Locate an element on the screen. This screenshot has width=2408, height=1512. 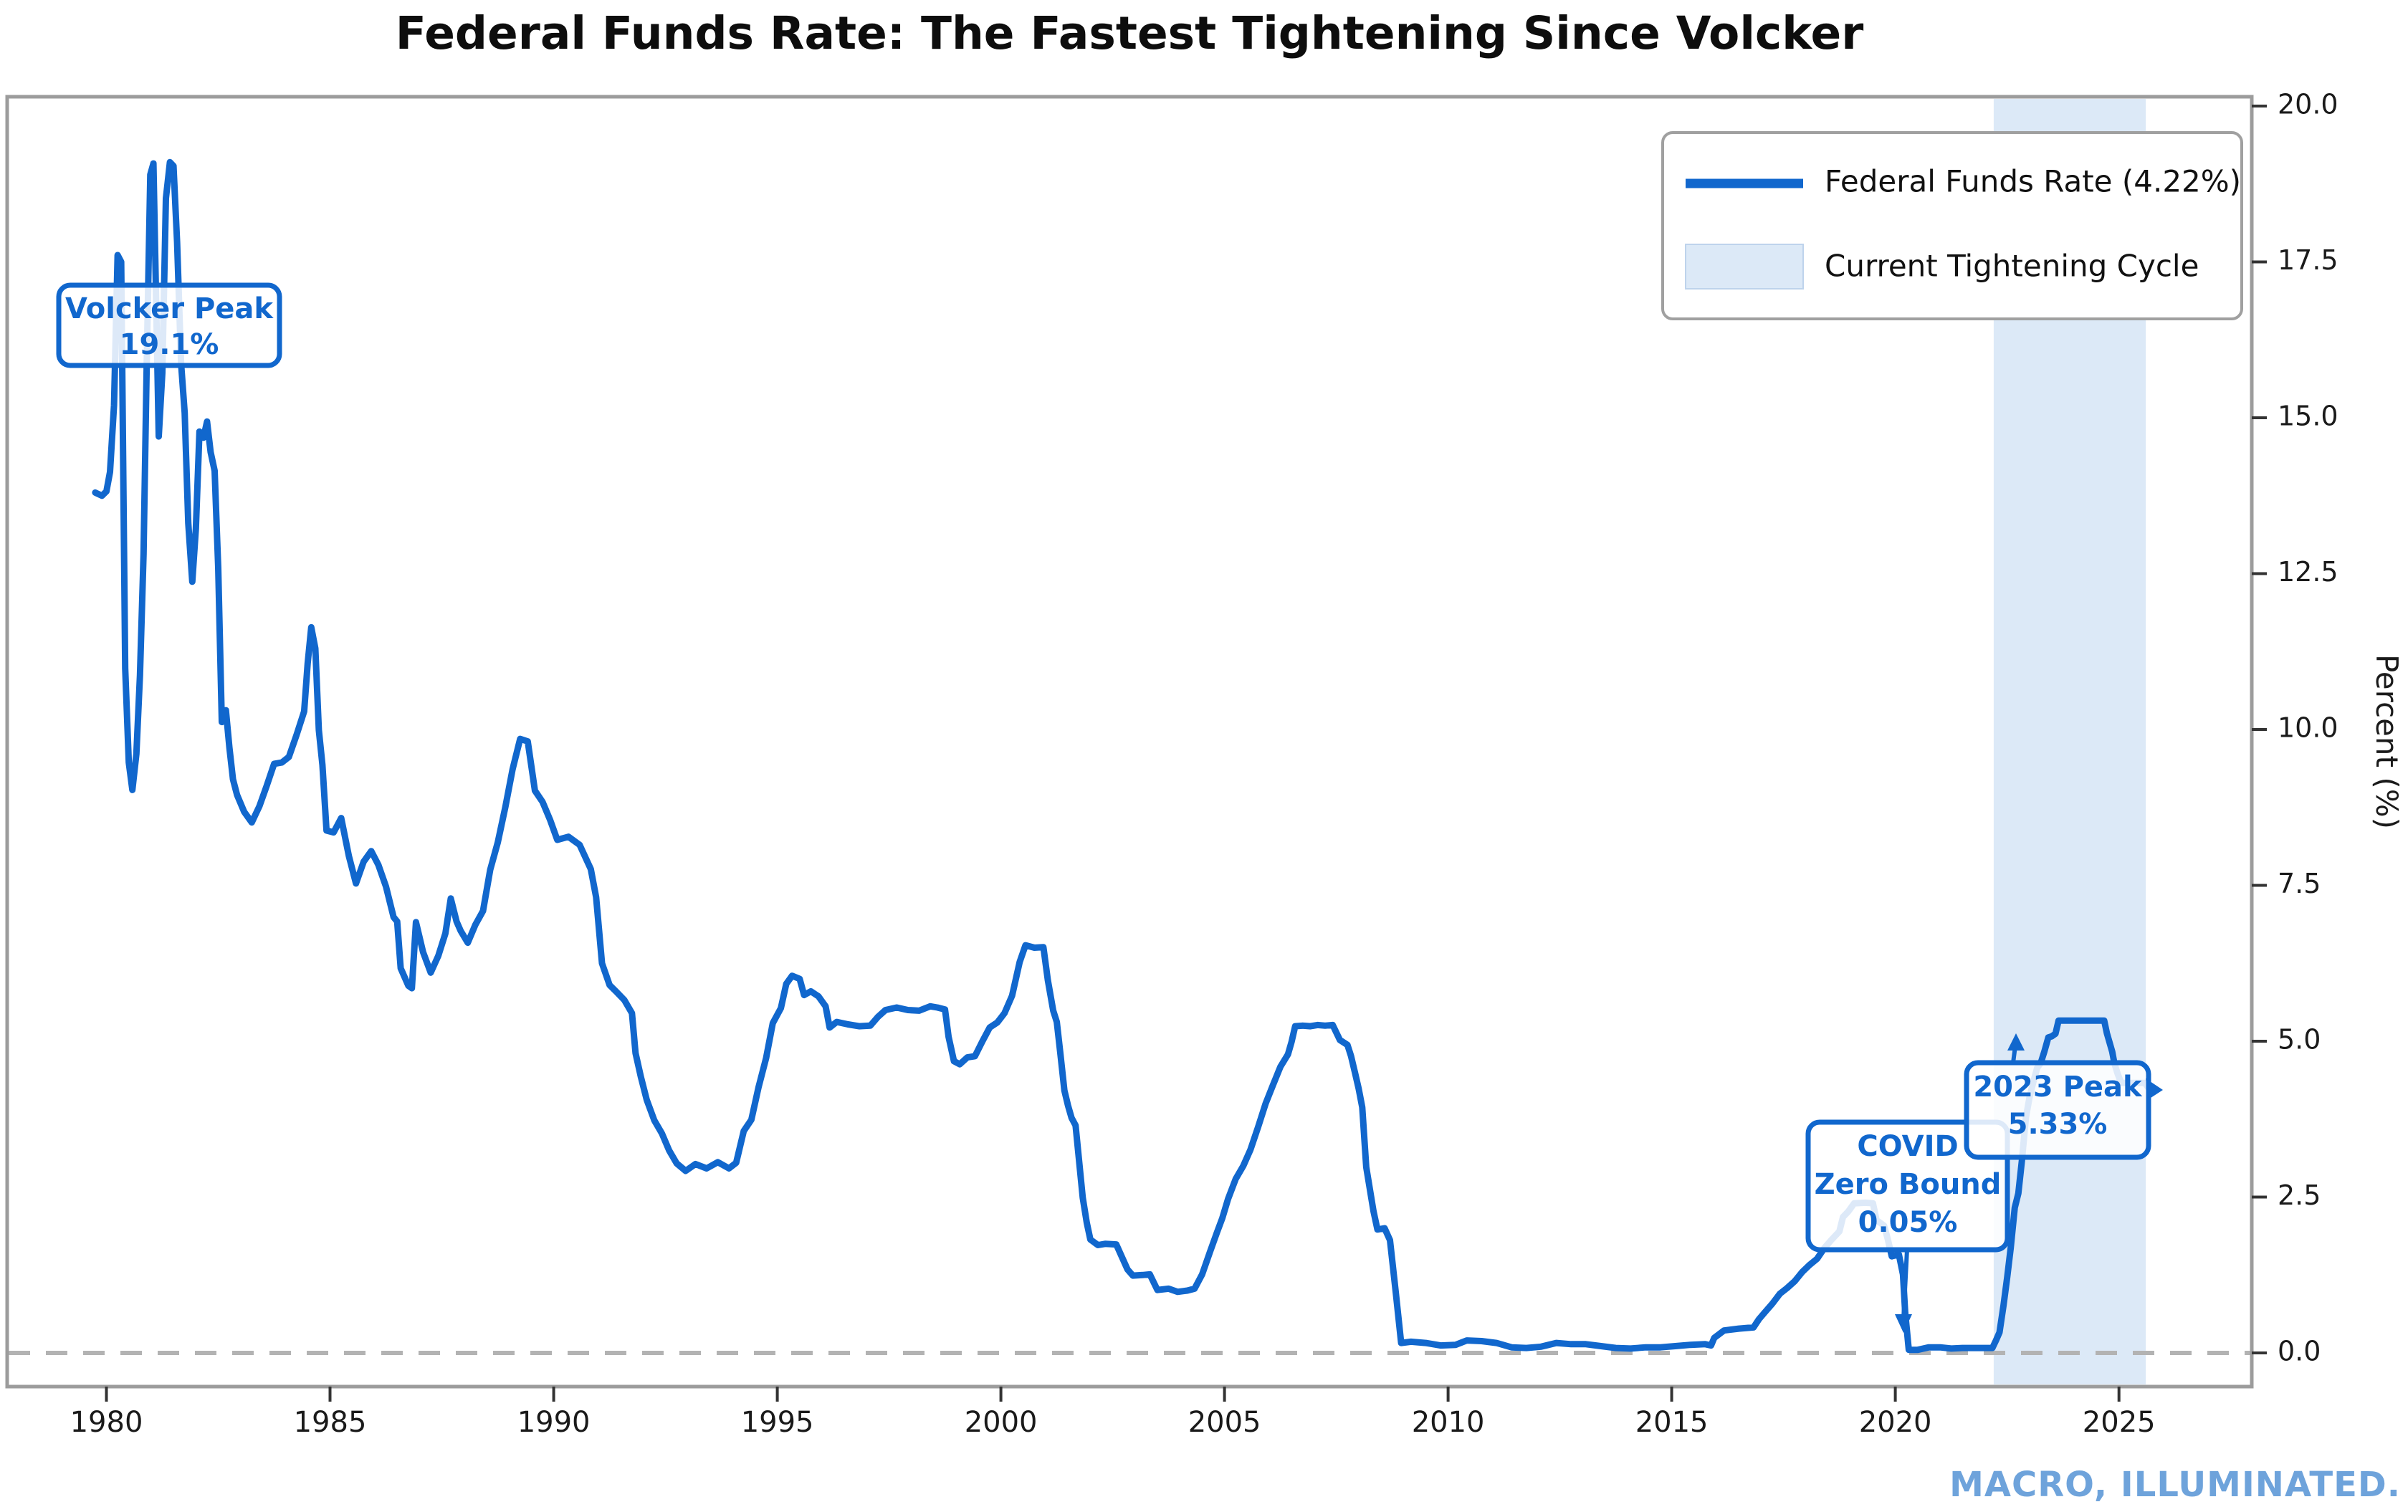
y-tick-label: 15.0 is located at coordinates (2308, 416).